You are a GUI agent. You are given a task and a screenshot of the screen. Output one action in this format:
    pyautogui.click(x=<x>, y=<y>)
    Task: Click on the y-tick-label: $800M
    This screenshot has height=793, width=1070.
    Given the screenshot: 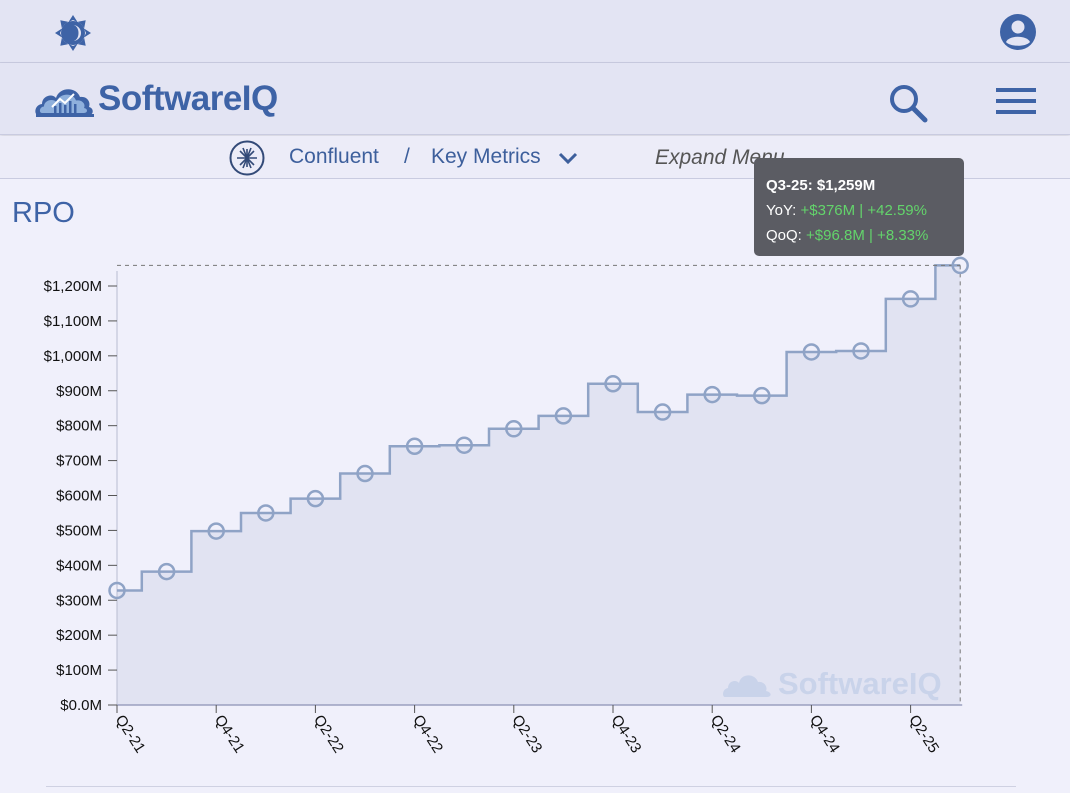 What is the action you would take?
    pyautogui.click(x=79, y=426)
    